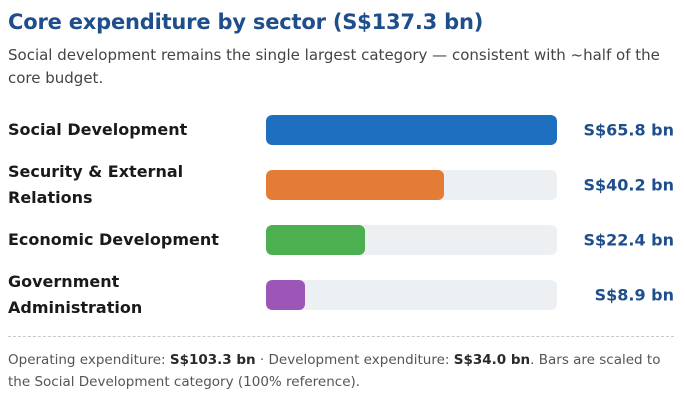  What do you see at coordinates (634, 294) in the screenshot?
I see `value-label: S$8.9 bn` at bounding box center [634, 294].